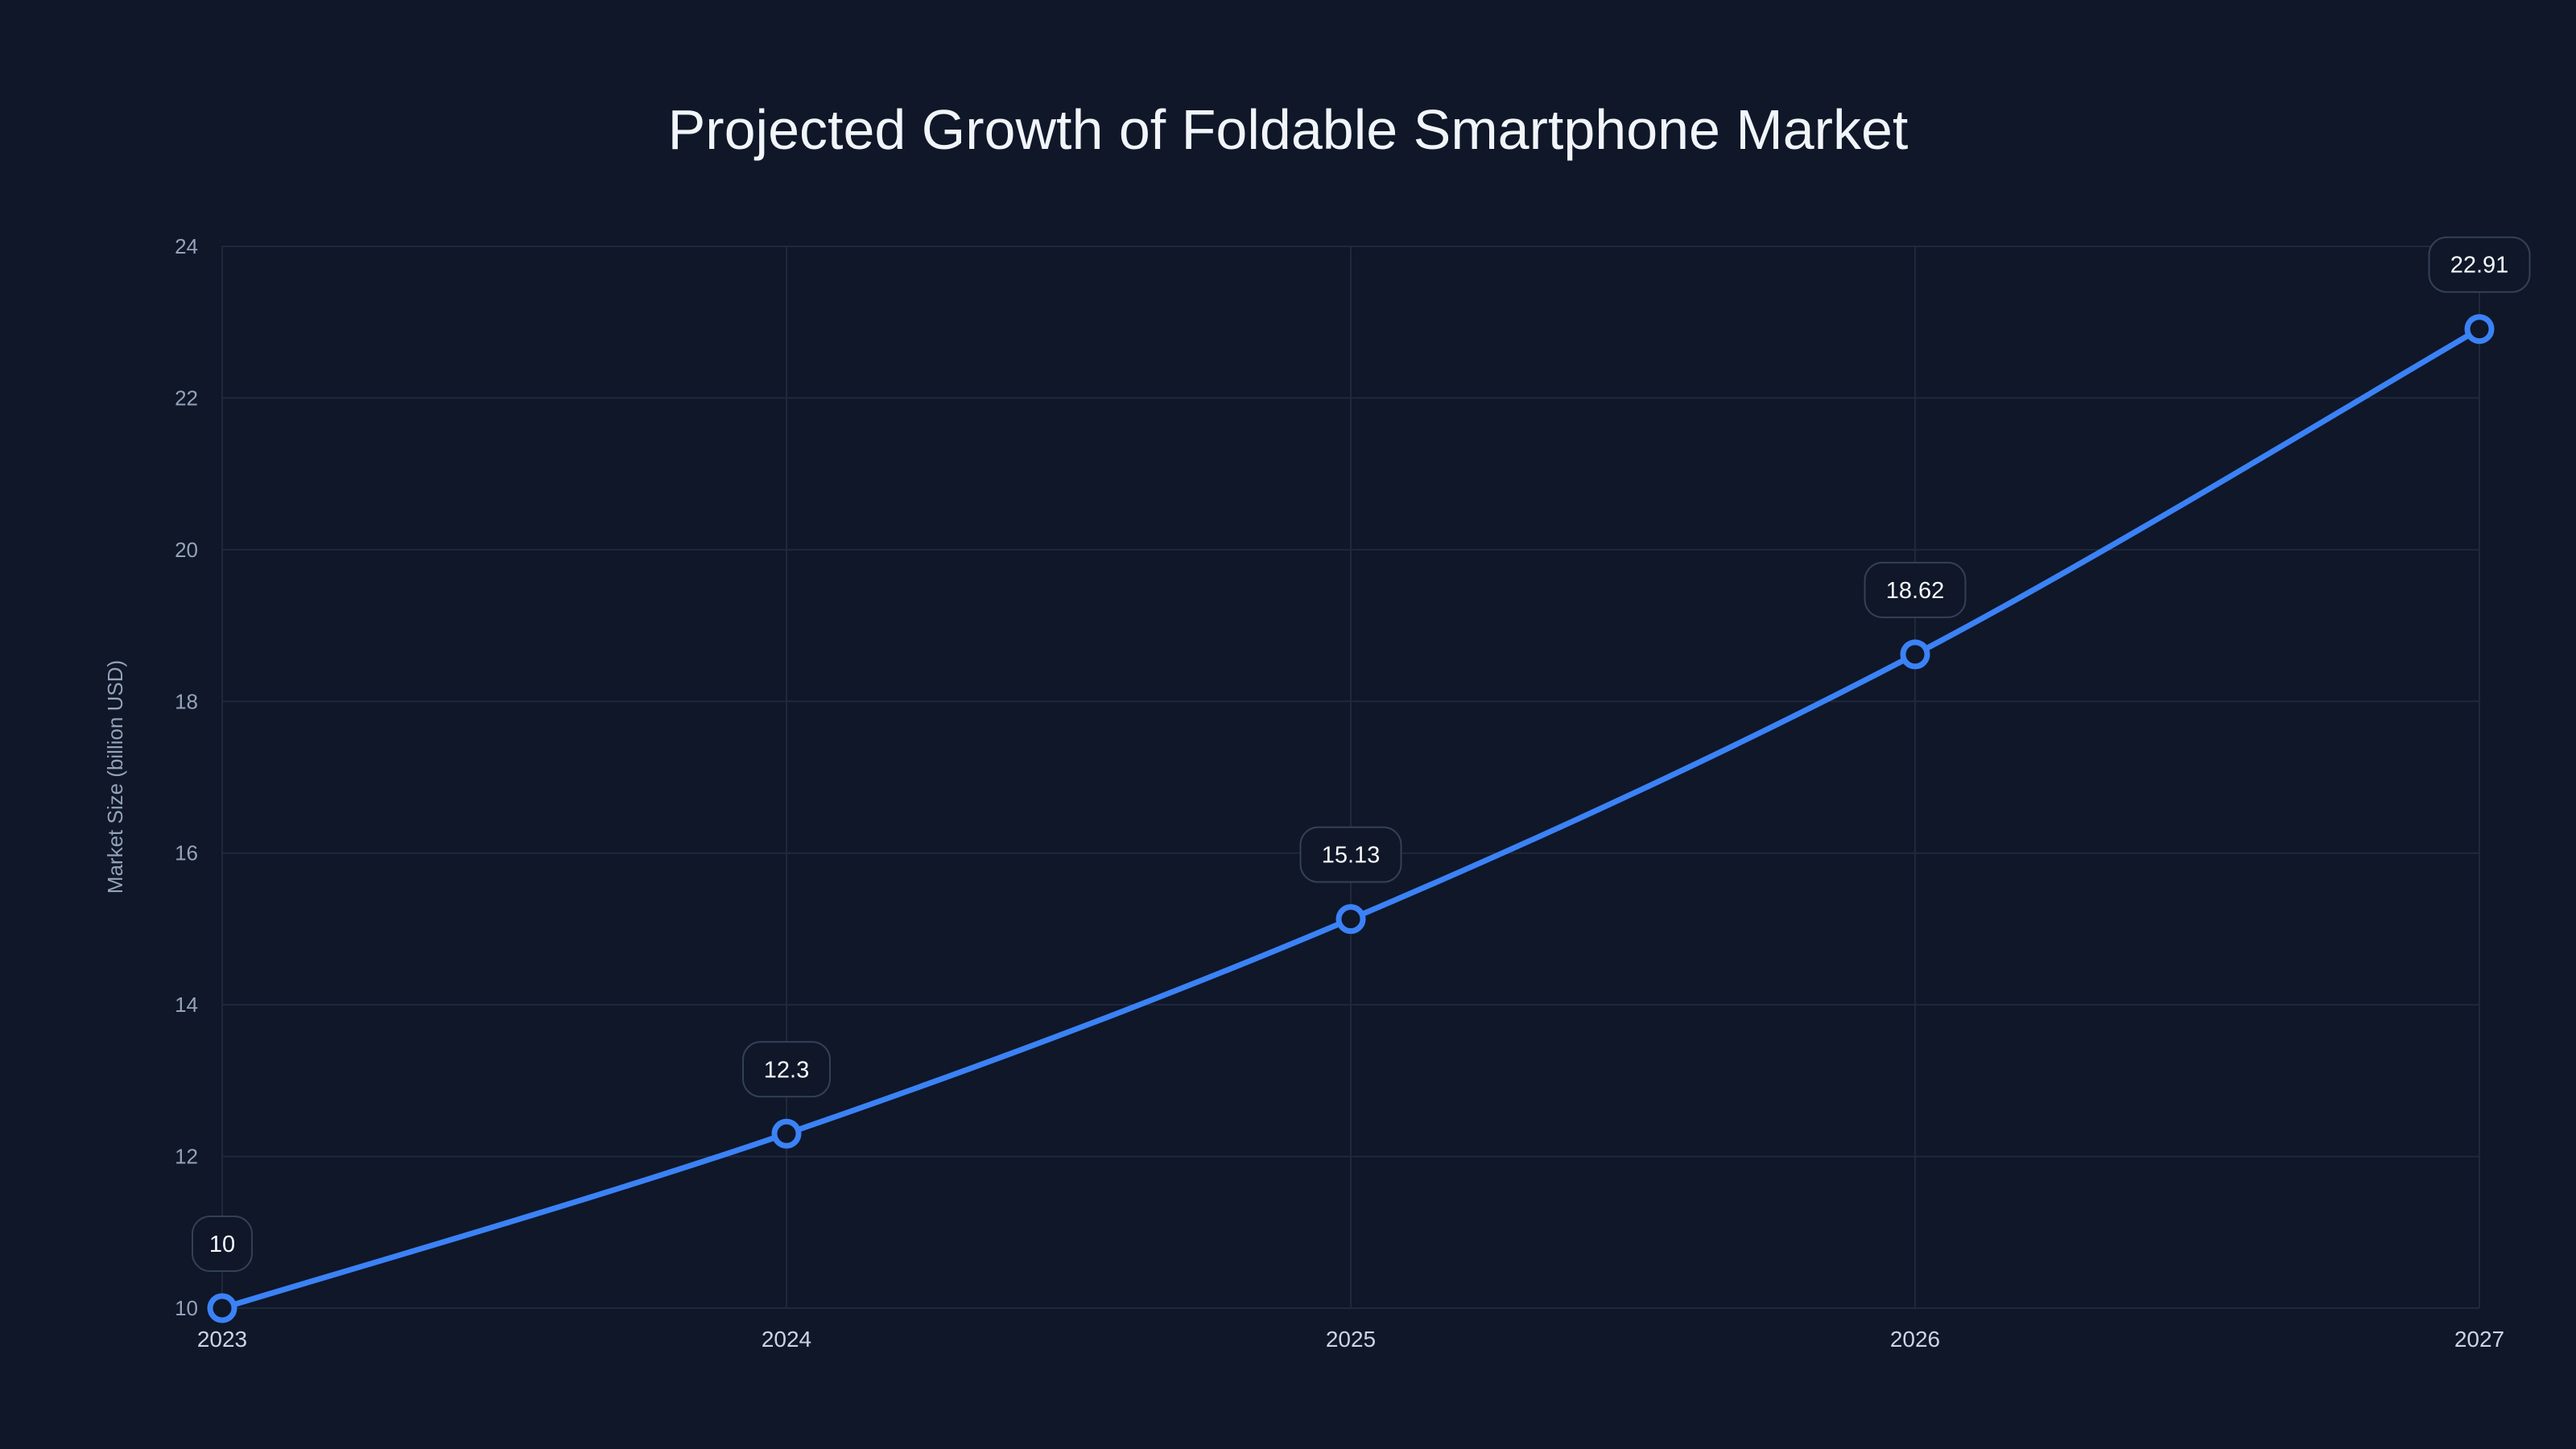 The image size is (2576, 1449). Describe the element at coordinates (186, 701) in the screenshot. I see `y-tick-label: 18` at that location.